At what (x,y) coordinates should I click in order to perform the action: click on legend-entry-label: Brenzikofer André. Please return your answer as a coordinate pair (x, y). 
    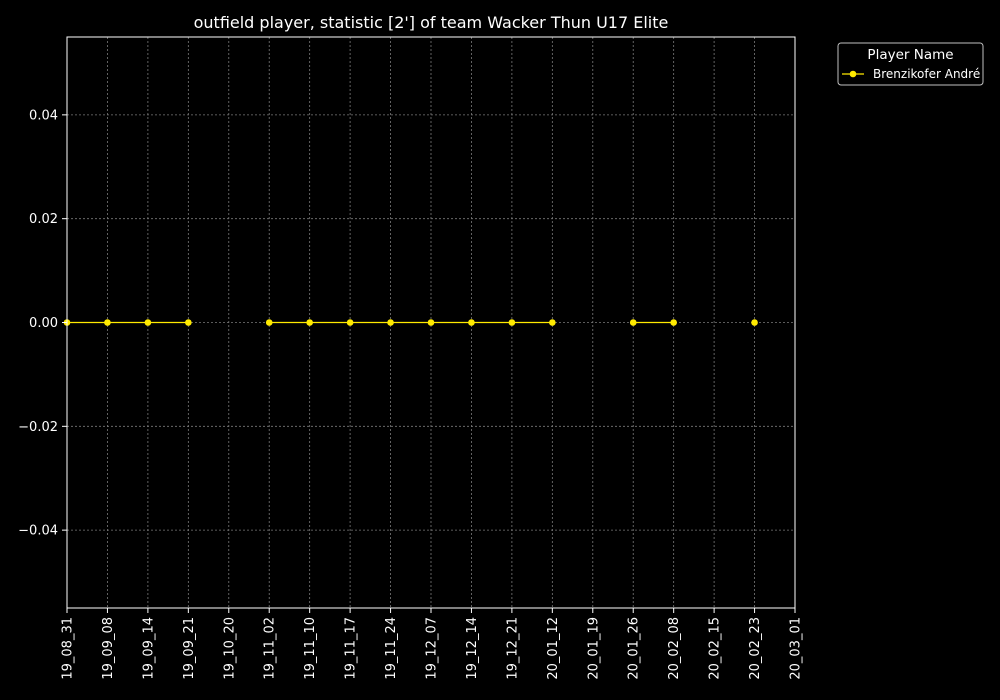
    Looking at the image, I should click on (926, 74).